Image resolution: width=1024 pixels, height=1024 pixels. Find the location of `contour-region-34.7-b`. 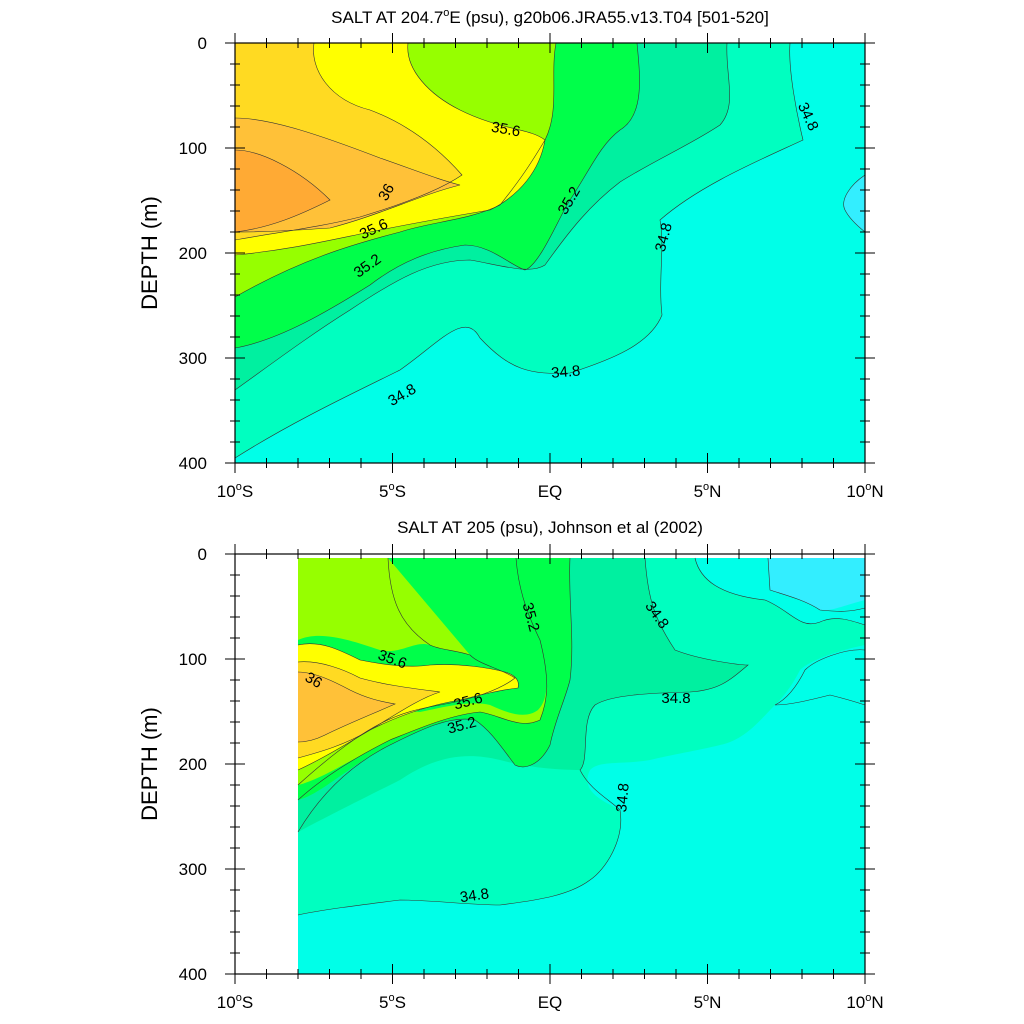

contour-region-34.7-b is located at coordinates (819, 678).